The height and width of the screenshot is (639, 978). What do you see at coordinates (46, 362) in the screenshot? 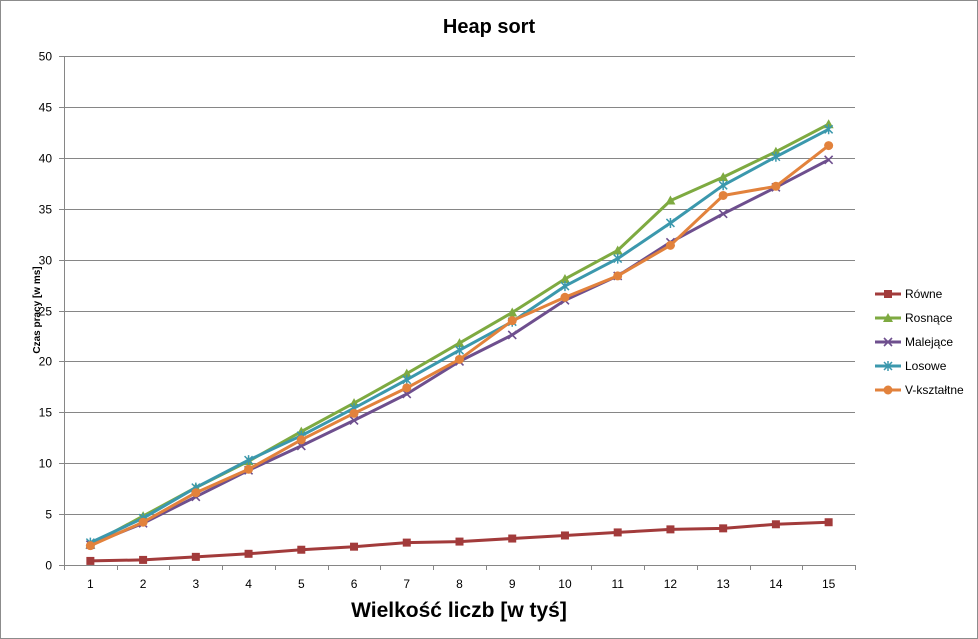
I see `y-tick-label: 20` at bounding box center [46, 362].